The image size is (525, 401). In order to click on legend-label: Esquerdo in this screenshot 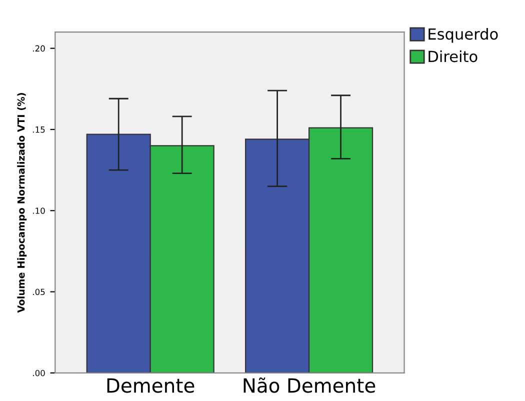, I will do `click(463, 35)`.